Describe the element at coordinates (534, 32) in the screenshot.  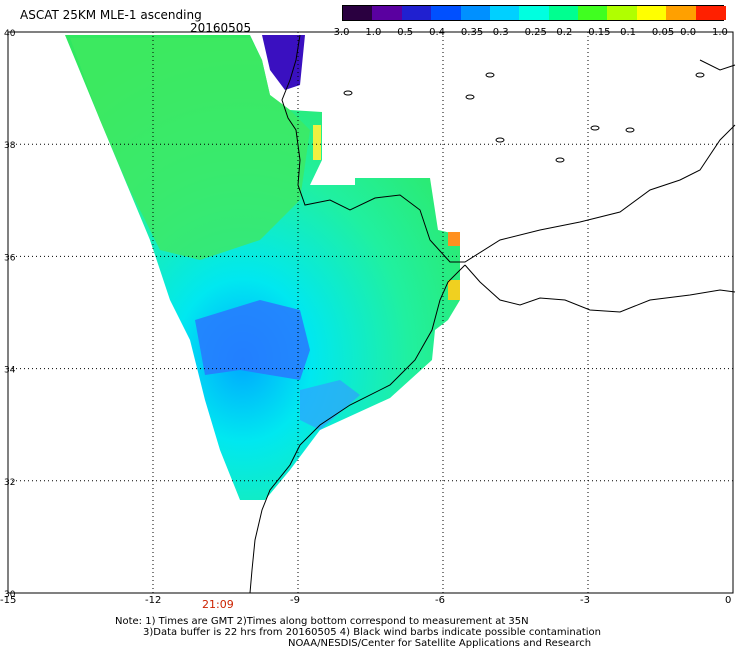
I see `colorbar-label: -0.25` at that location.